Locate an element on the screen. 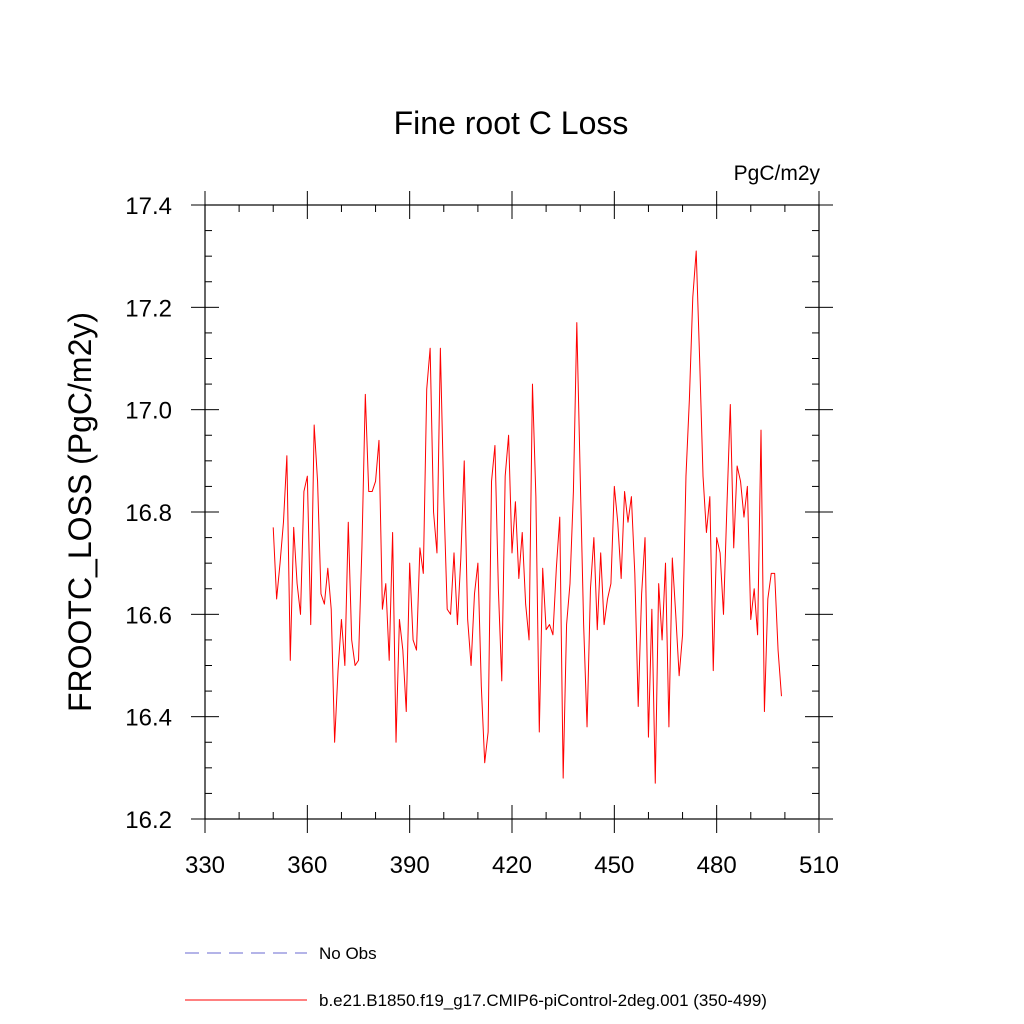  x-tick-label: 360 is located at coordinates (307, 865).